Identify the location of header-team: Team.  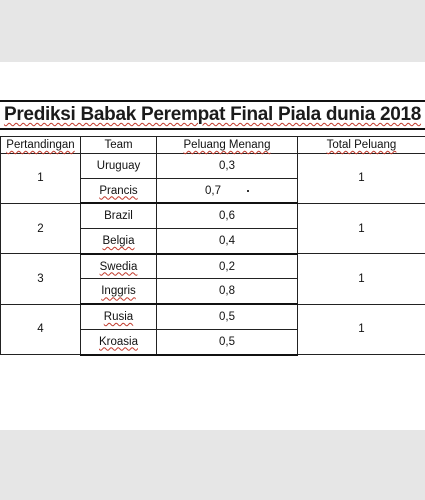
(118, 145).